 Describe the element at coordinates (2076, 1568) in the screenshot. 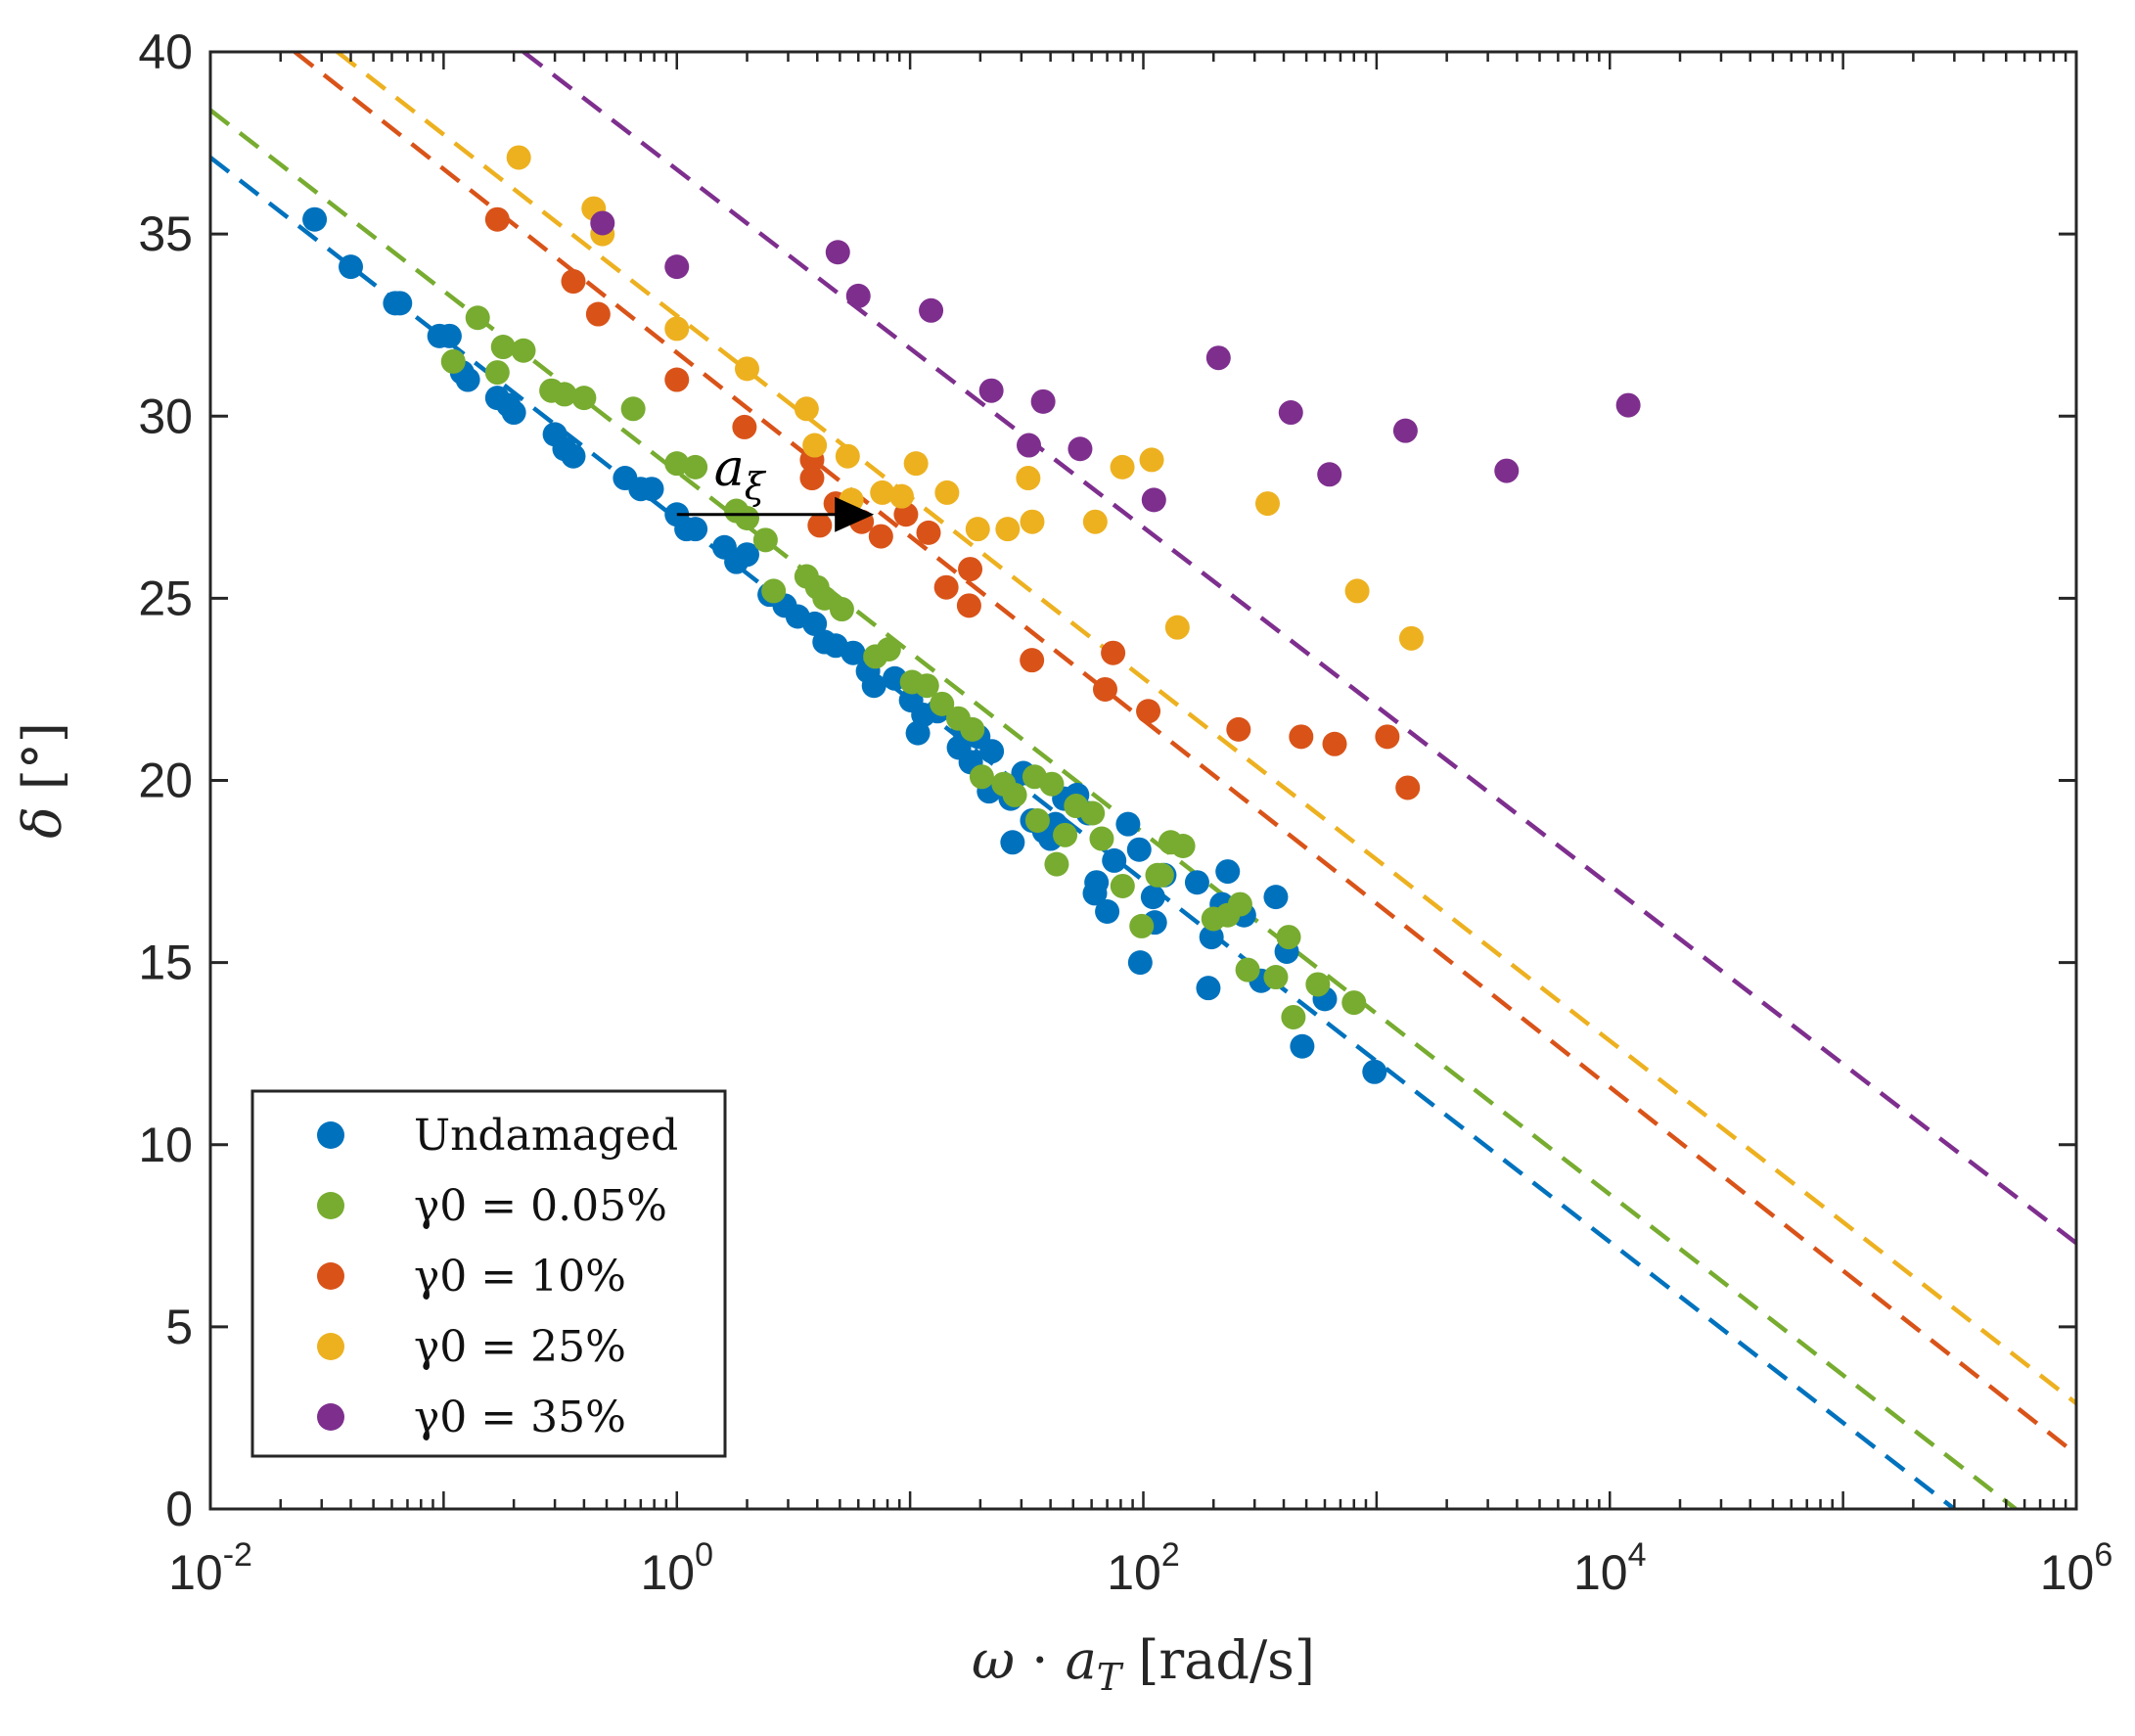

I see `x-tick-label-4: 106` at that location.